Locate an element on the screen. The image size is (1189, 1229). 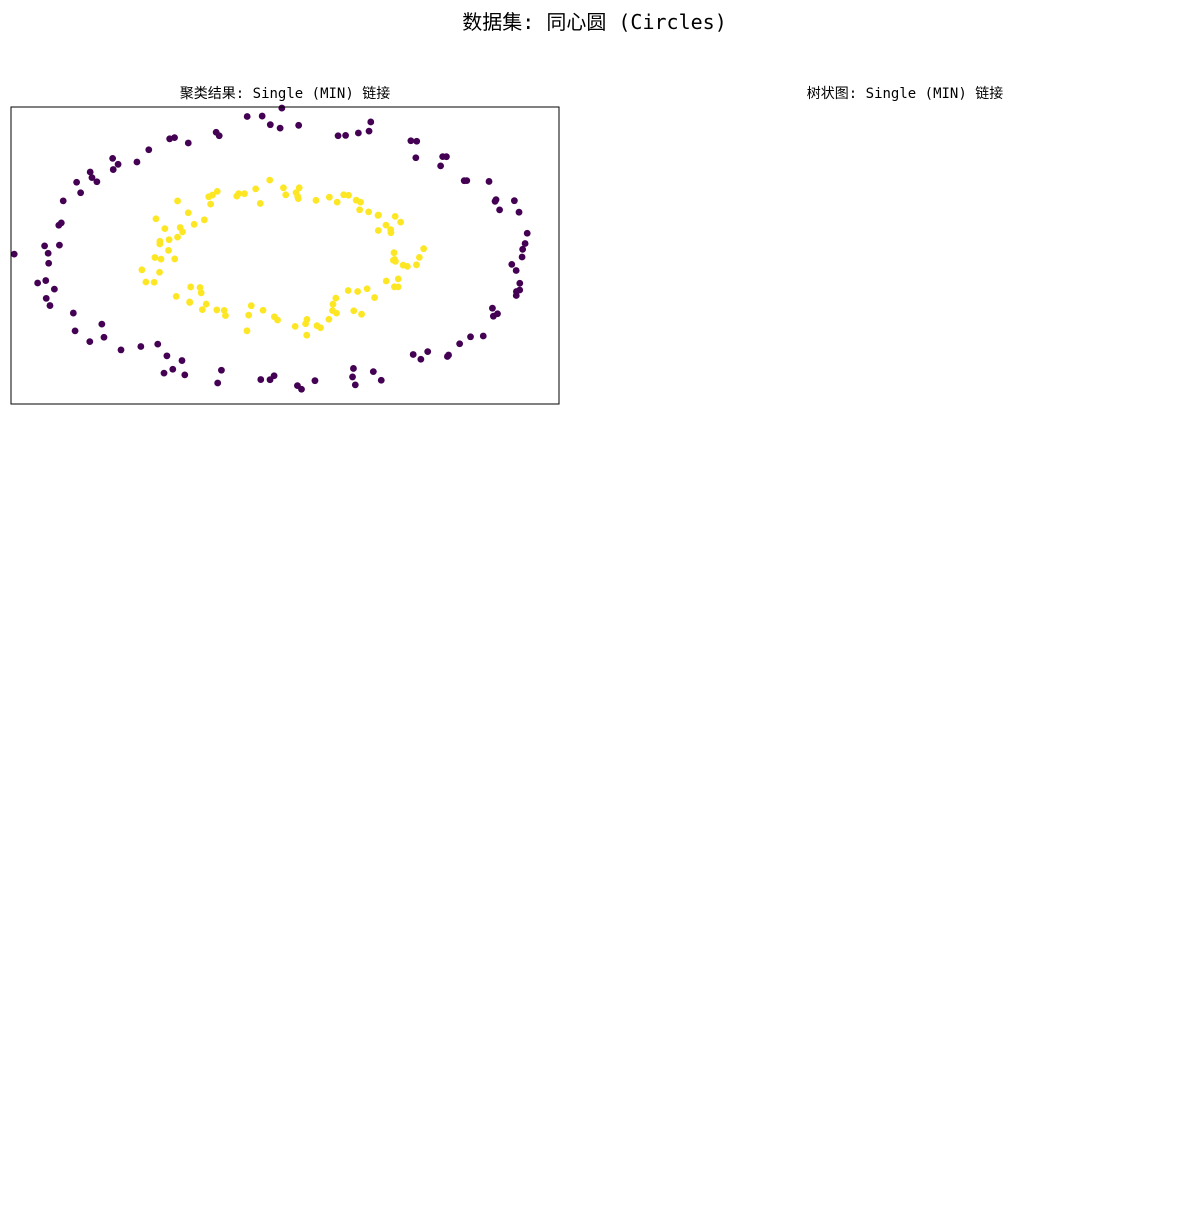
scatter-title: 聚类结果: Single (MIN) 链接 is located at coordinates (285, 93).